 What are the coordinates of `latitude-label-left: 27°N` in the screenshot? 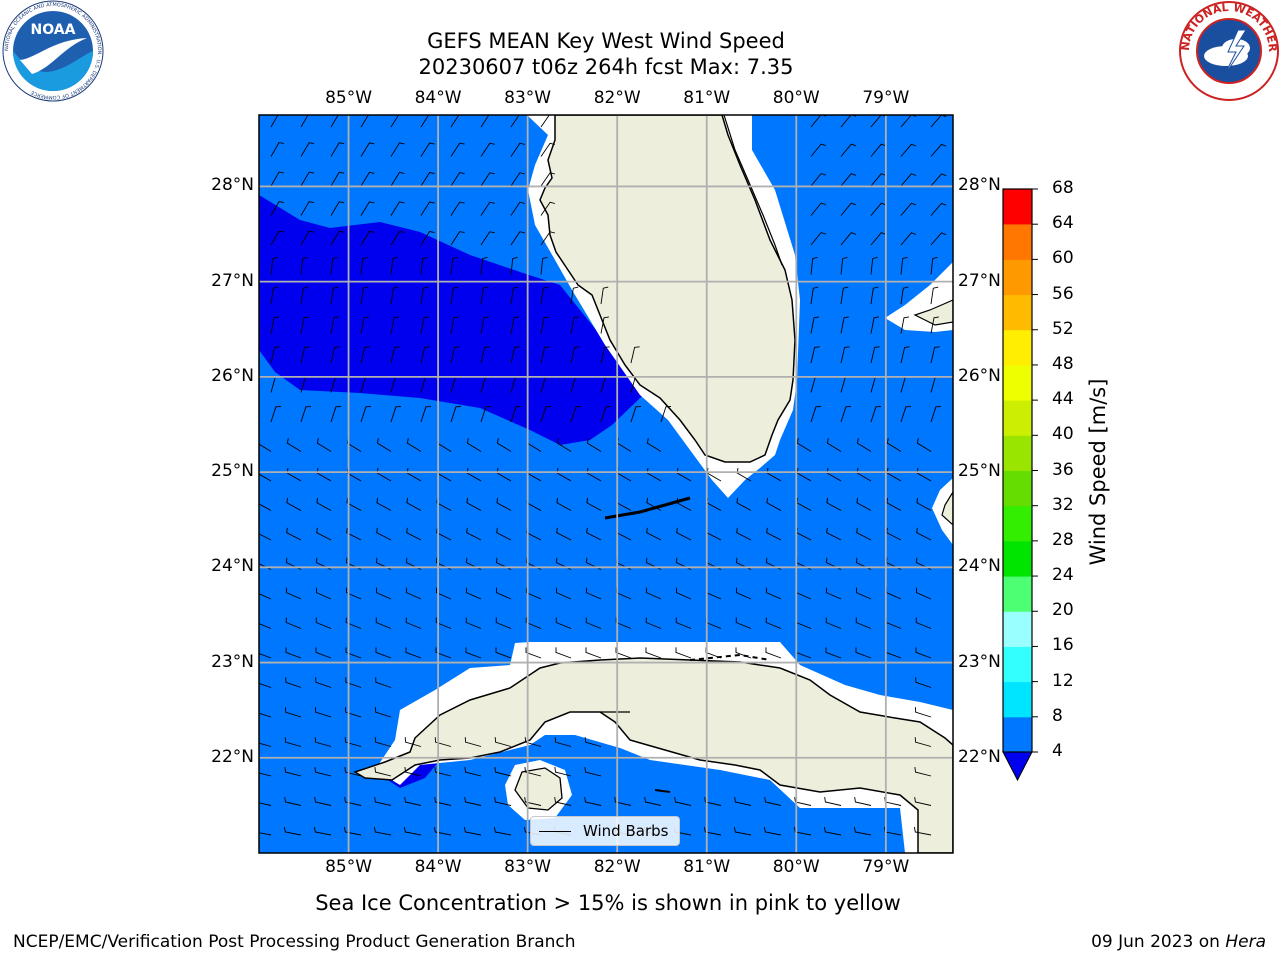 It's located at (232, 280).